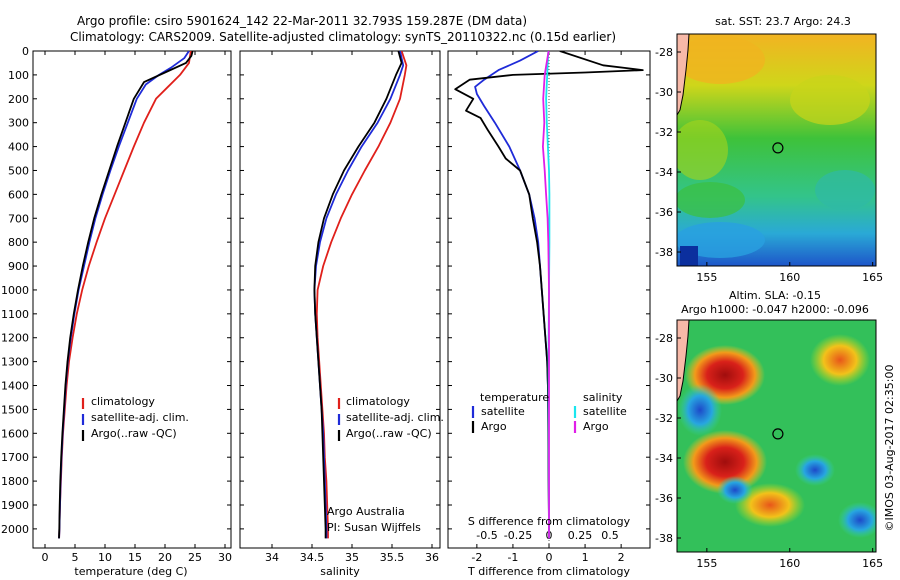  What do you see at coordinates (134, 433) in the screenshot?
I see `legend-label-argo: Argo(..raw -QC)` at bounding box center [134, 433].